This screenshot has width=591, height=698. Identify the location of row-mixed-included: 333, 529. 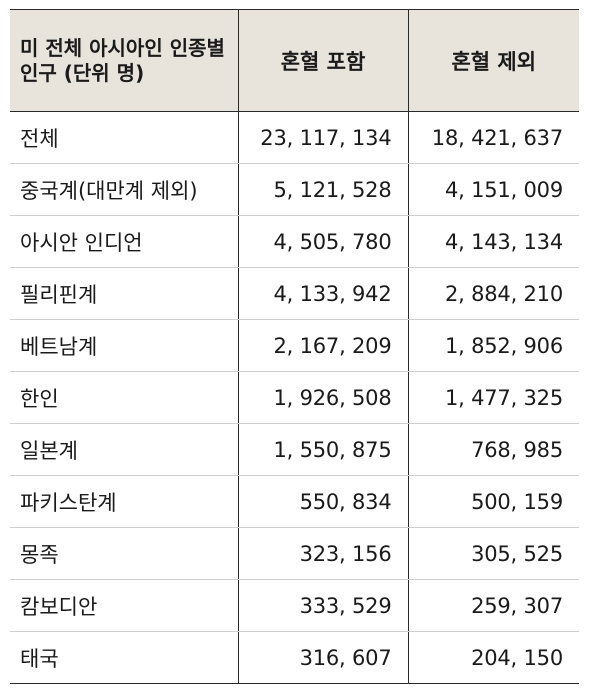
(322, 605).